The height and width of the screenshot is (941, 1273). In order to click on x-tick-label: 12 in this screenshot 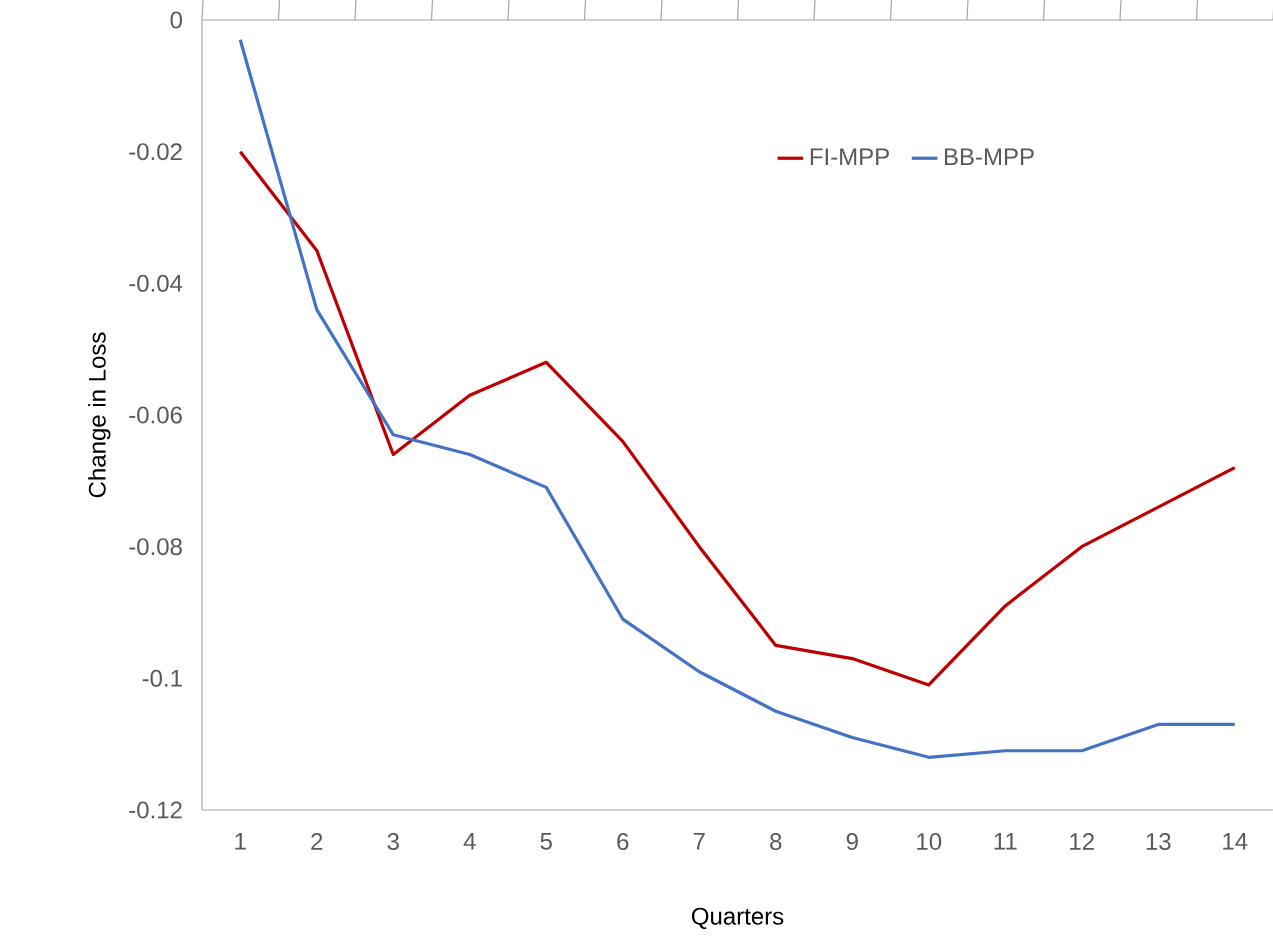, I will do `click(1082, 841)`.